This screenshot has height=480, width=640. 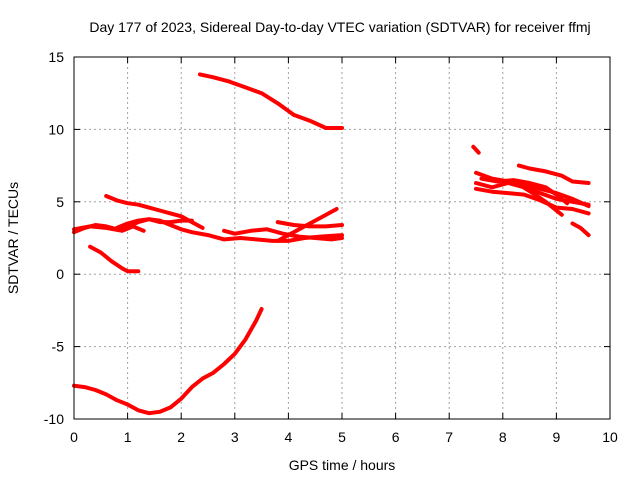 I want to click on x-tick-label: 2, so click(x=181, y=437).